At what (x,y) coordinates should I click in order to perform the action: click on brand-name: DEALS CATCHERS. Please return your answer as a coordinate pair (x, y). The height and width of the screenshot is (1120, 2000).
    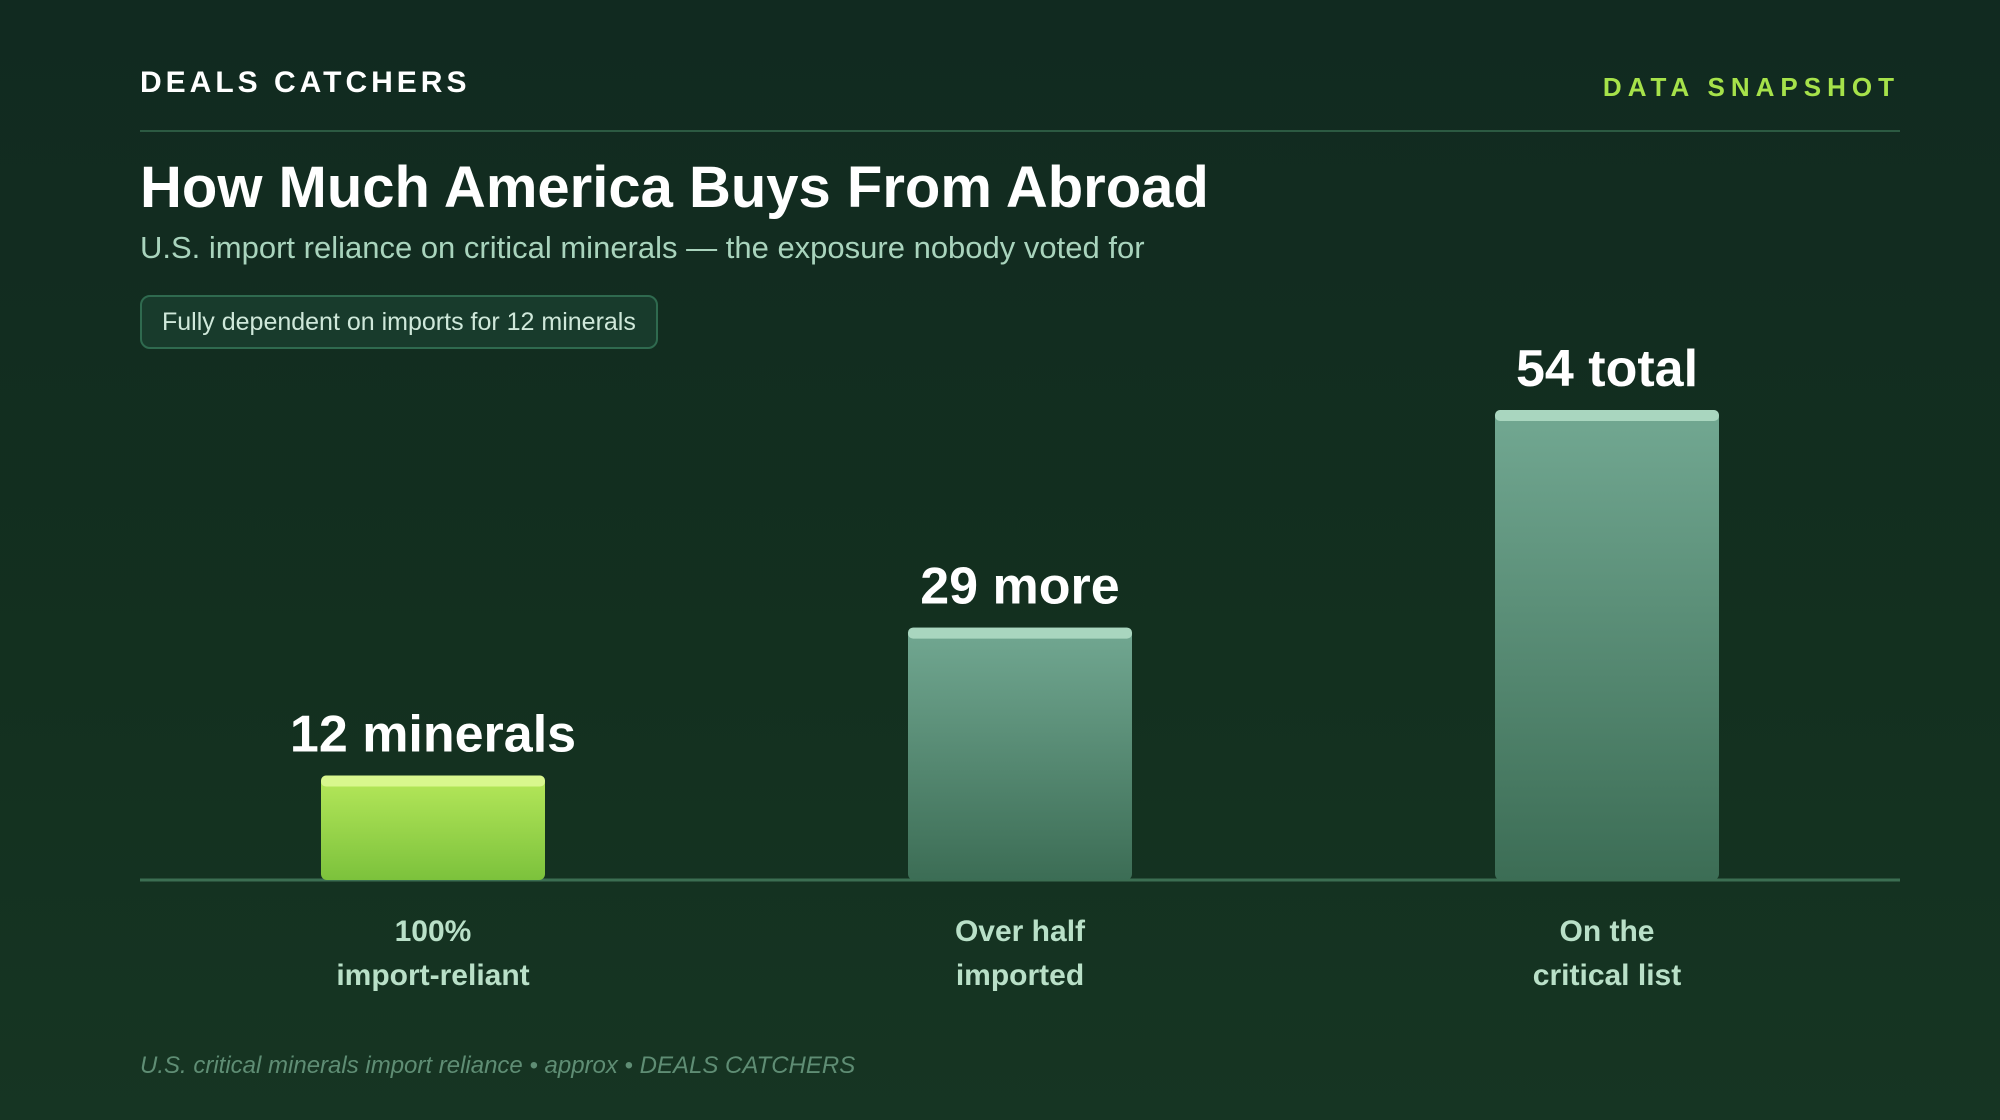
    Looking at the image, I should click on (305, 82).